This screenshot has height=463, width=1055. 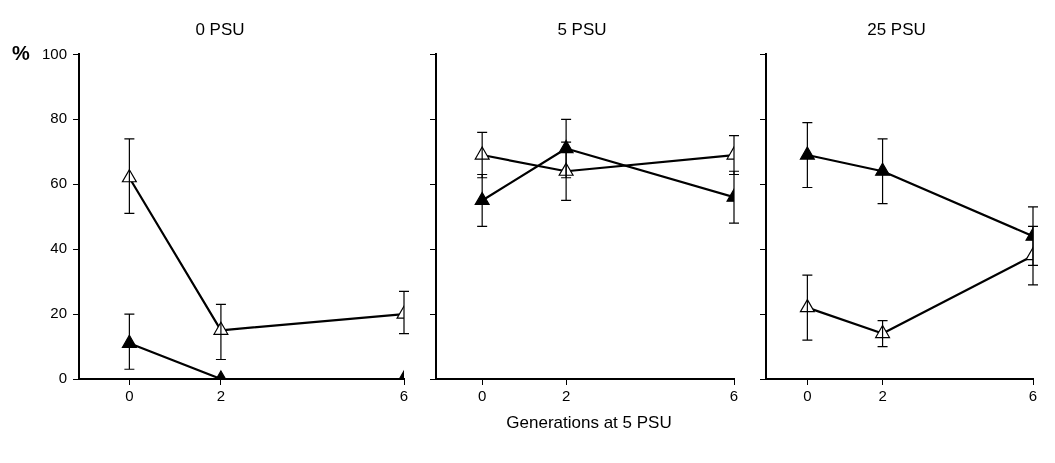 I want to click on y-tick-label: 100, so click(x=55, y=53).